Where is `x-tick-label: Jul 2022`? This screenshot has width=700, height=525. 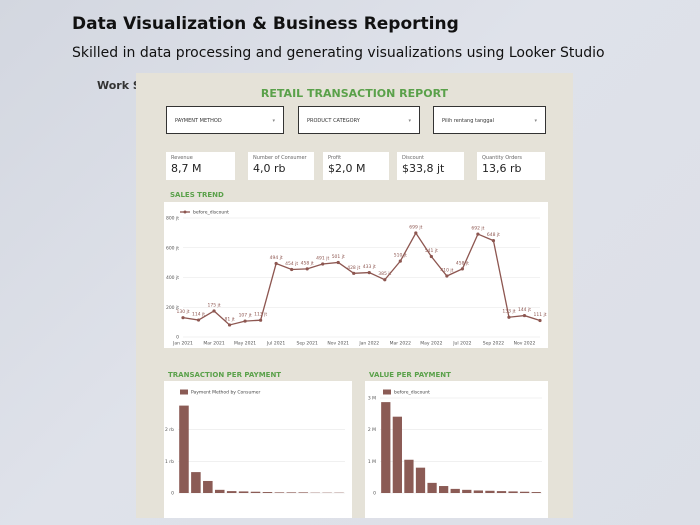
x-tick-label: Jul 2022 is located at coordinates (461, 344).